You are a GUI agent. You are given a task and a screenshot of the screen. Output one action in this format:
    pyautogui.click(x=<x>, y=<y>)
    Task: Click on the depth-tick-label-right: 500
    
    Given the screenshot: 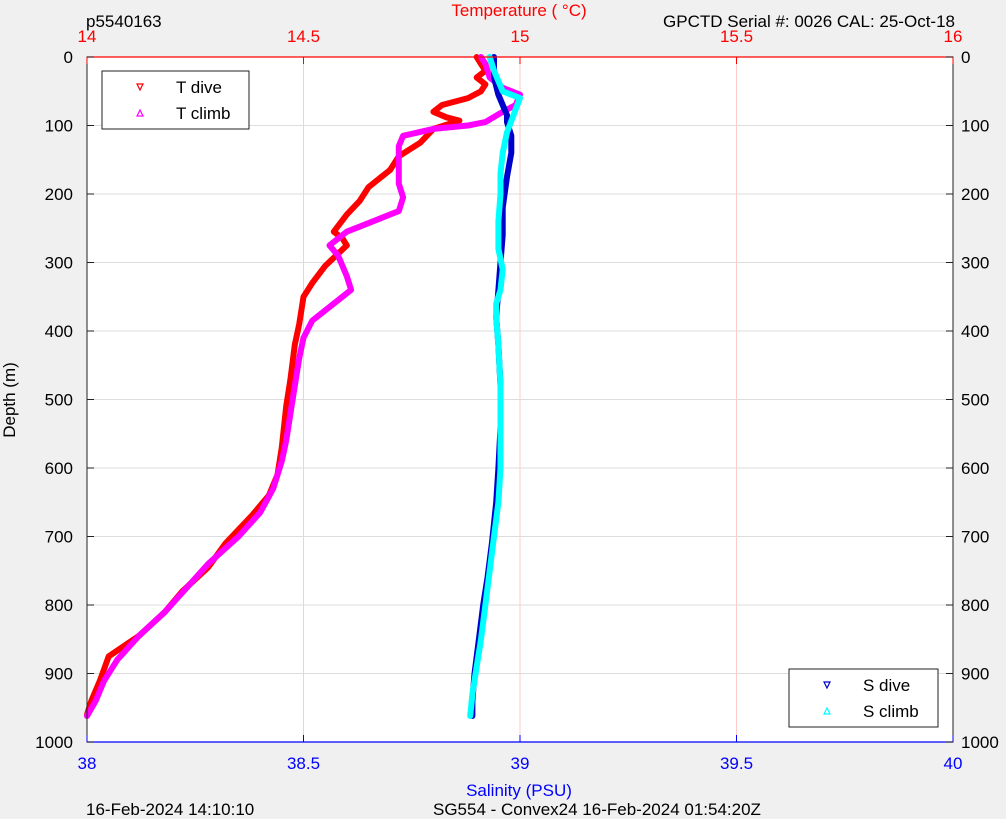 What is the action you would take?
    pyautogui.click(x=975, y=400)
    